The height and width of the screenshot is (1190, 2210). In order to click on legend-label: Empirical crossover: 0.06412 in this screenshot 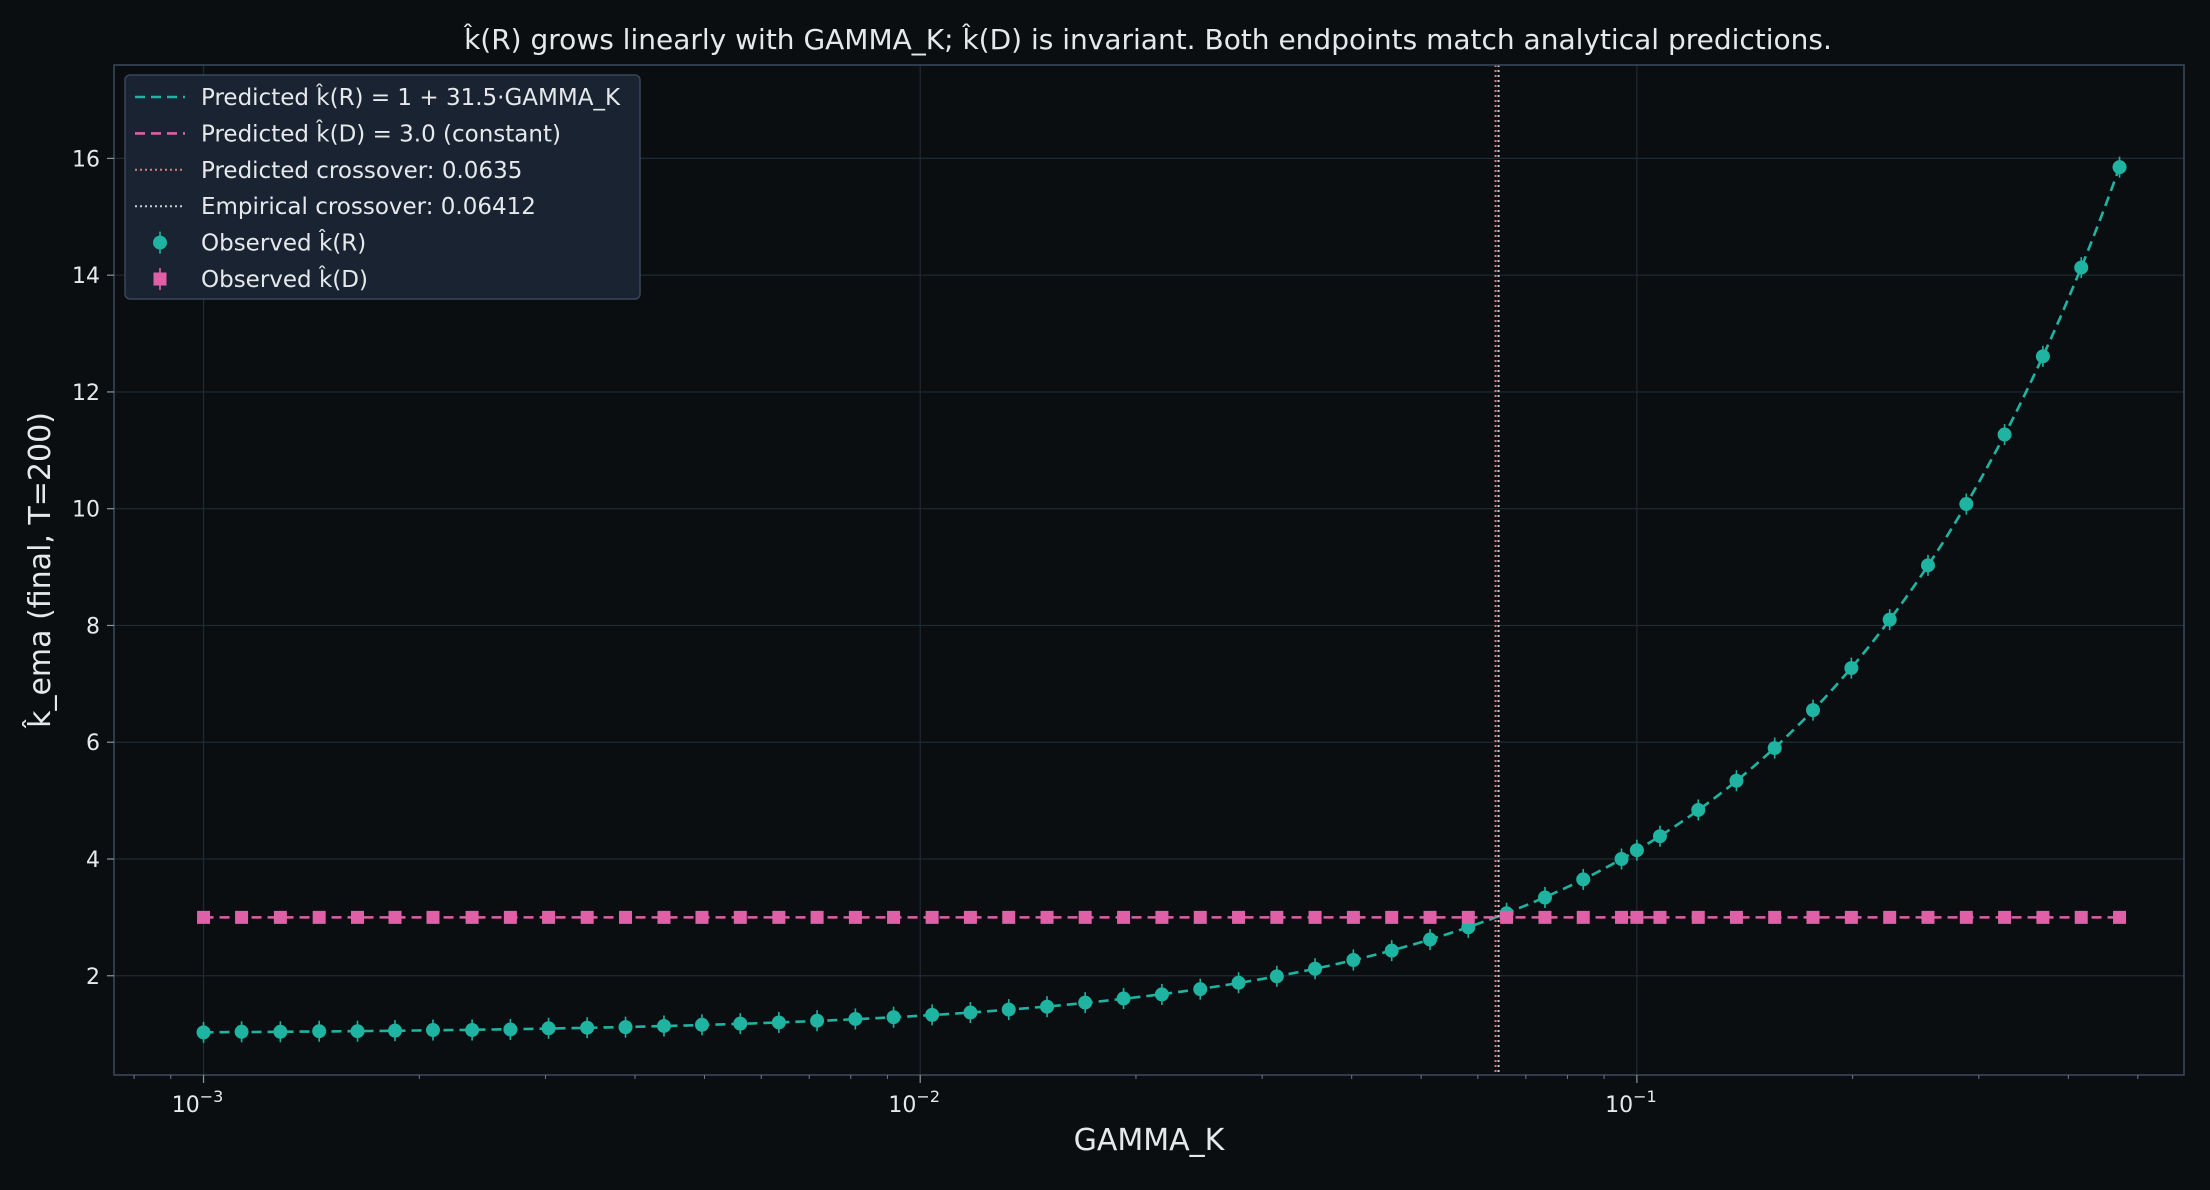, I will do `click(368, 207)`.